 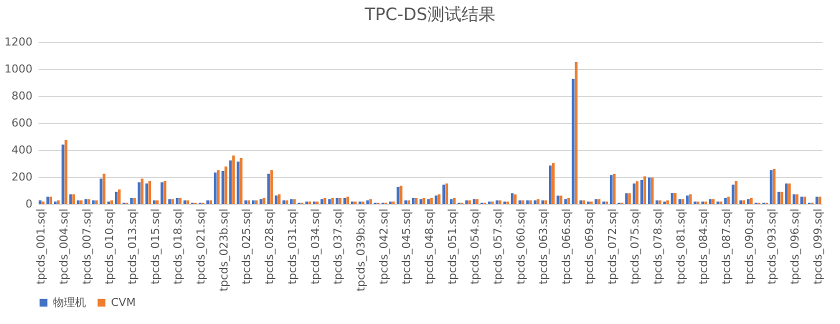 What do you see at coordinates (703, 246) in the screenshot?
I see `x-tick-label: tpcds_084.sql` at bounding box center [703, 246].